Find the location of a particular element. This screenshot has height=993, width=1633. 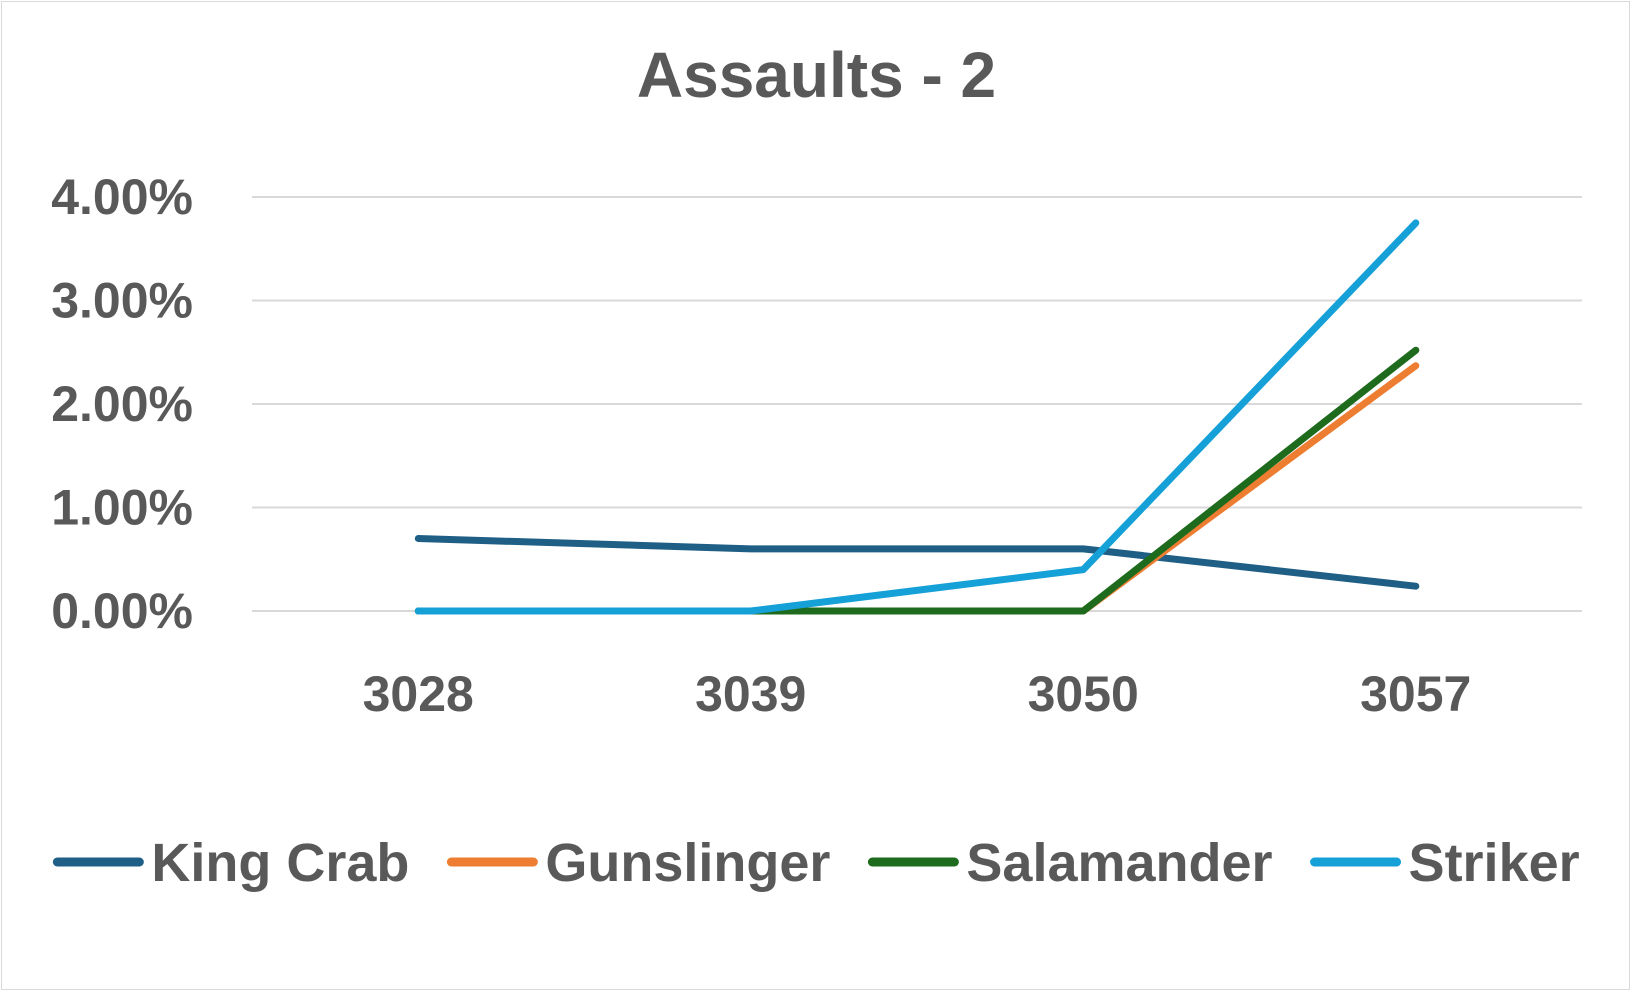

y-tick-label: 0.00% is located at coordinates (122, 611).